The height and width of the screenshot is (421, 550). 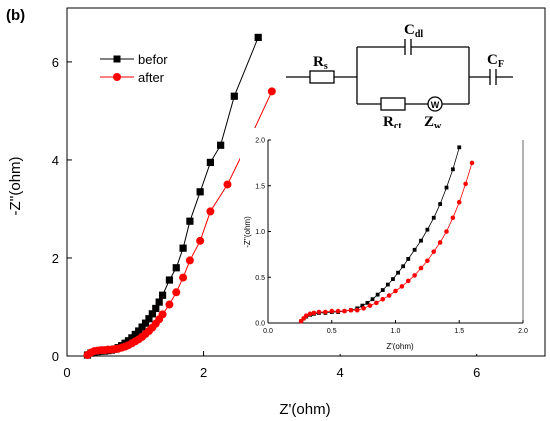 I want to click on y-tick-label: 4, so click(x=55, y=160).